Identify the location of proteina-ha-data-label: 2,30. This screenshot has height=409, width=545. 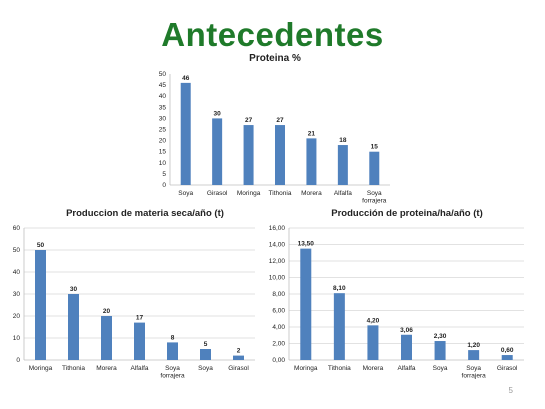
(440, 336).